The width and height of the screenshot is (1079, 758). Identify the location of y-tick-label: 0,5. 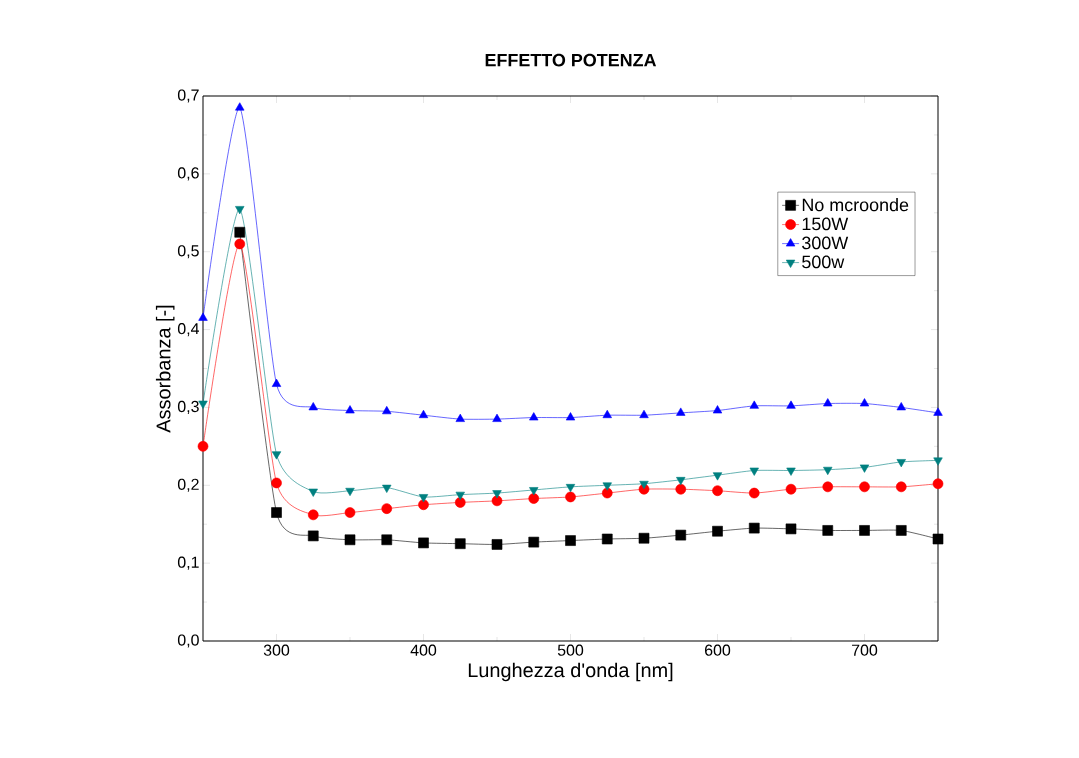
(188, 252).